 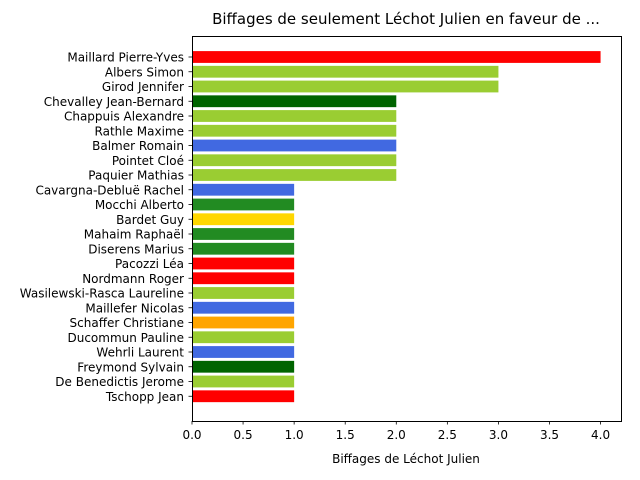 What do you see at coordinates (109, 190) in the screenshot?
I see `category-label: Cavargna-Debluë Rachel` at bounding box center [109, 190].